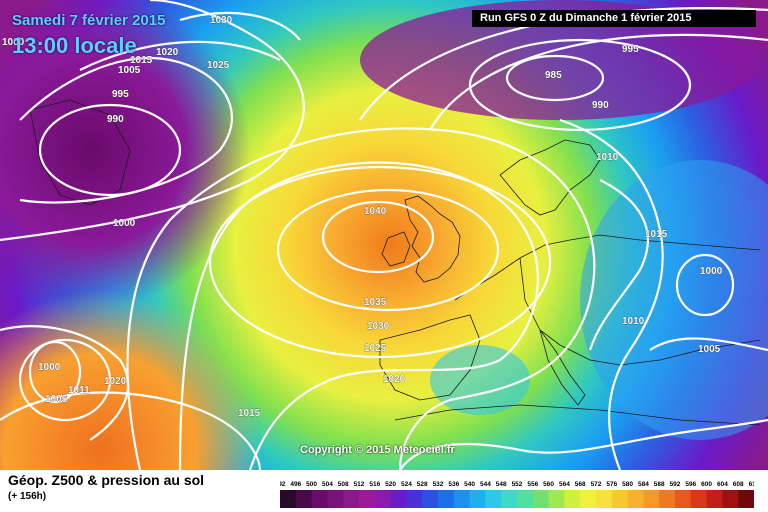  What do you see at coordinates (580, 85) in the screenshot?
I see `isobar-990-north` at bounding box center [580, 85].